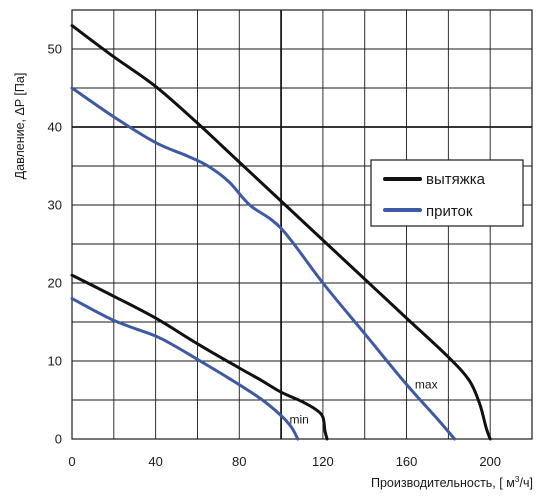 The image size is (544, 500). I want to click on y-axis-title: Давление, ΔP [Па], so click(20, 126).